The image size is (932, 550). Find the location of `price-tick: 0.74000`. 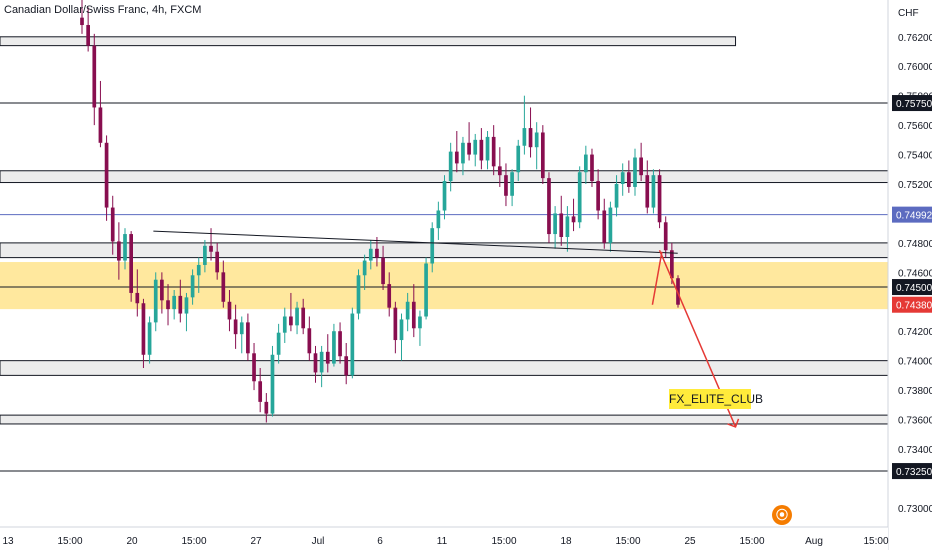

price-tick: 0.74000 is located at coordinates (915, 362).